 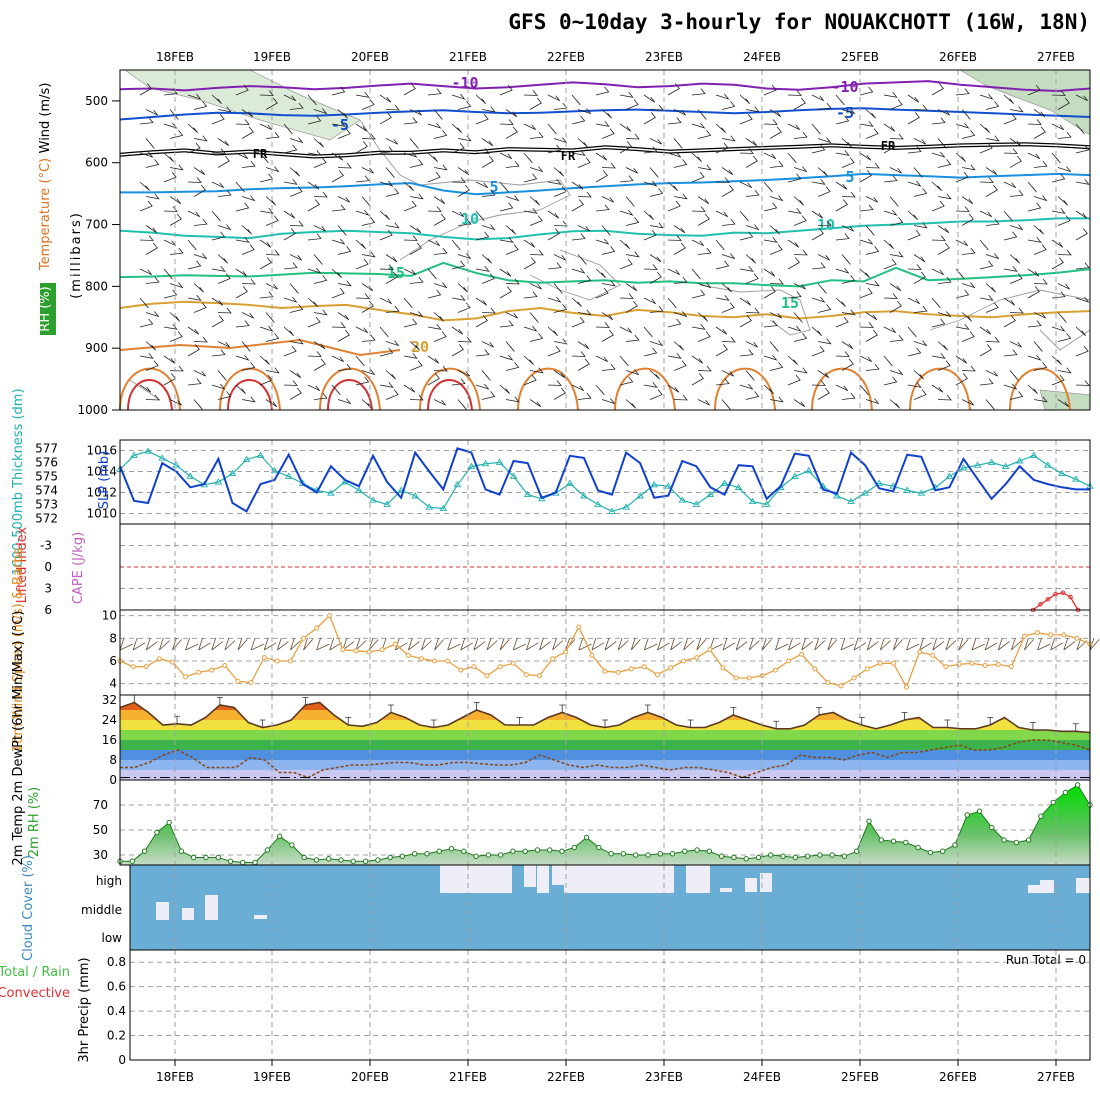 I want to click on wind10-line, so click(x=605, y=651).